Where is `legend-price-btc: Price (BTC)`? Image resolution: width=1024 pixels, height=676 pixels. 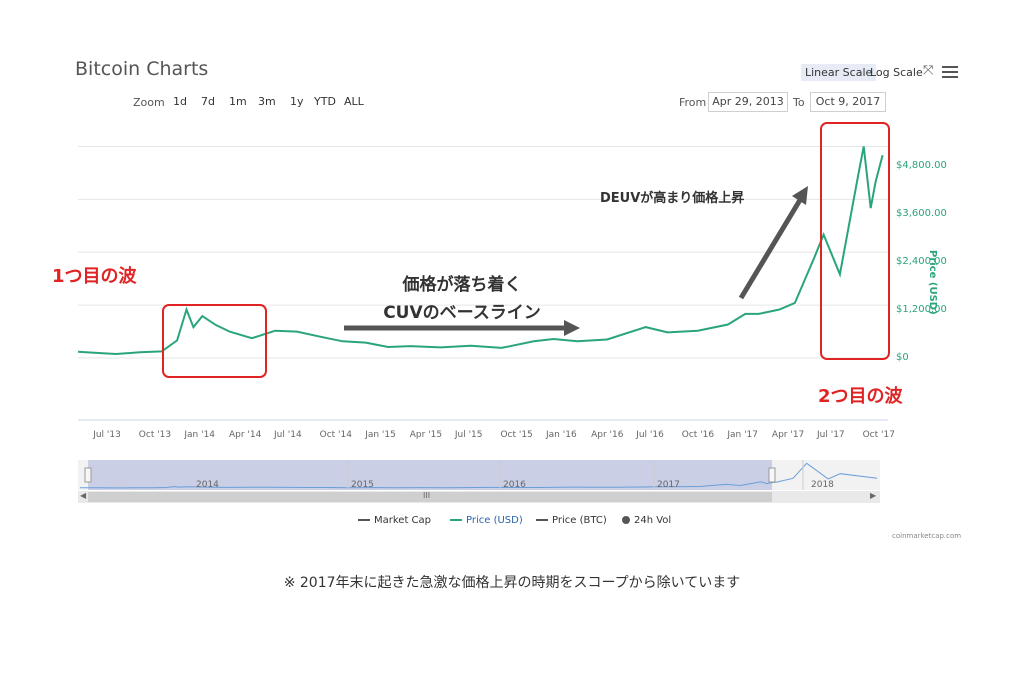
legend-price-btc: Price (BTC) is located at coordinates (571, 520).